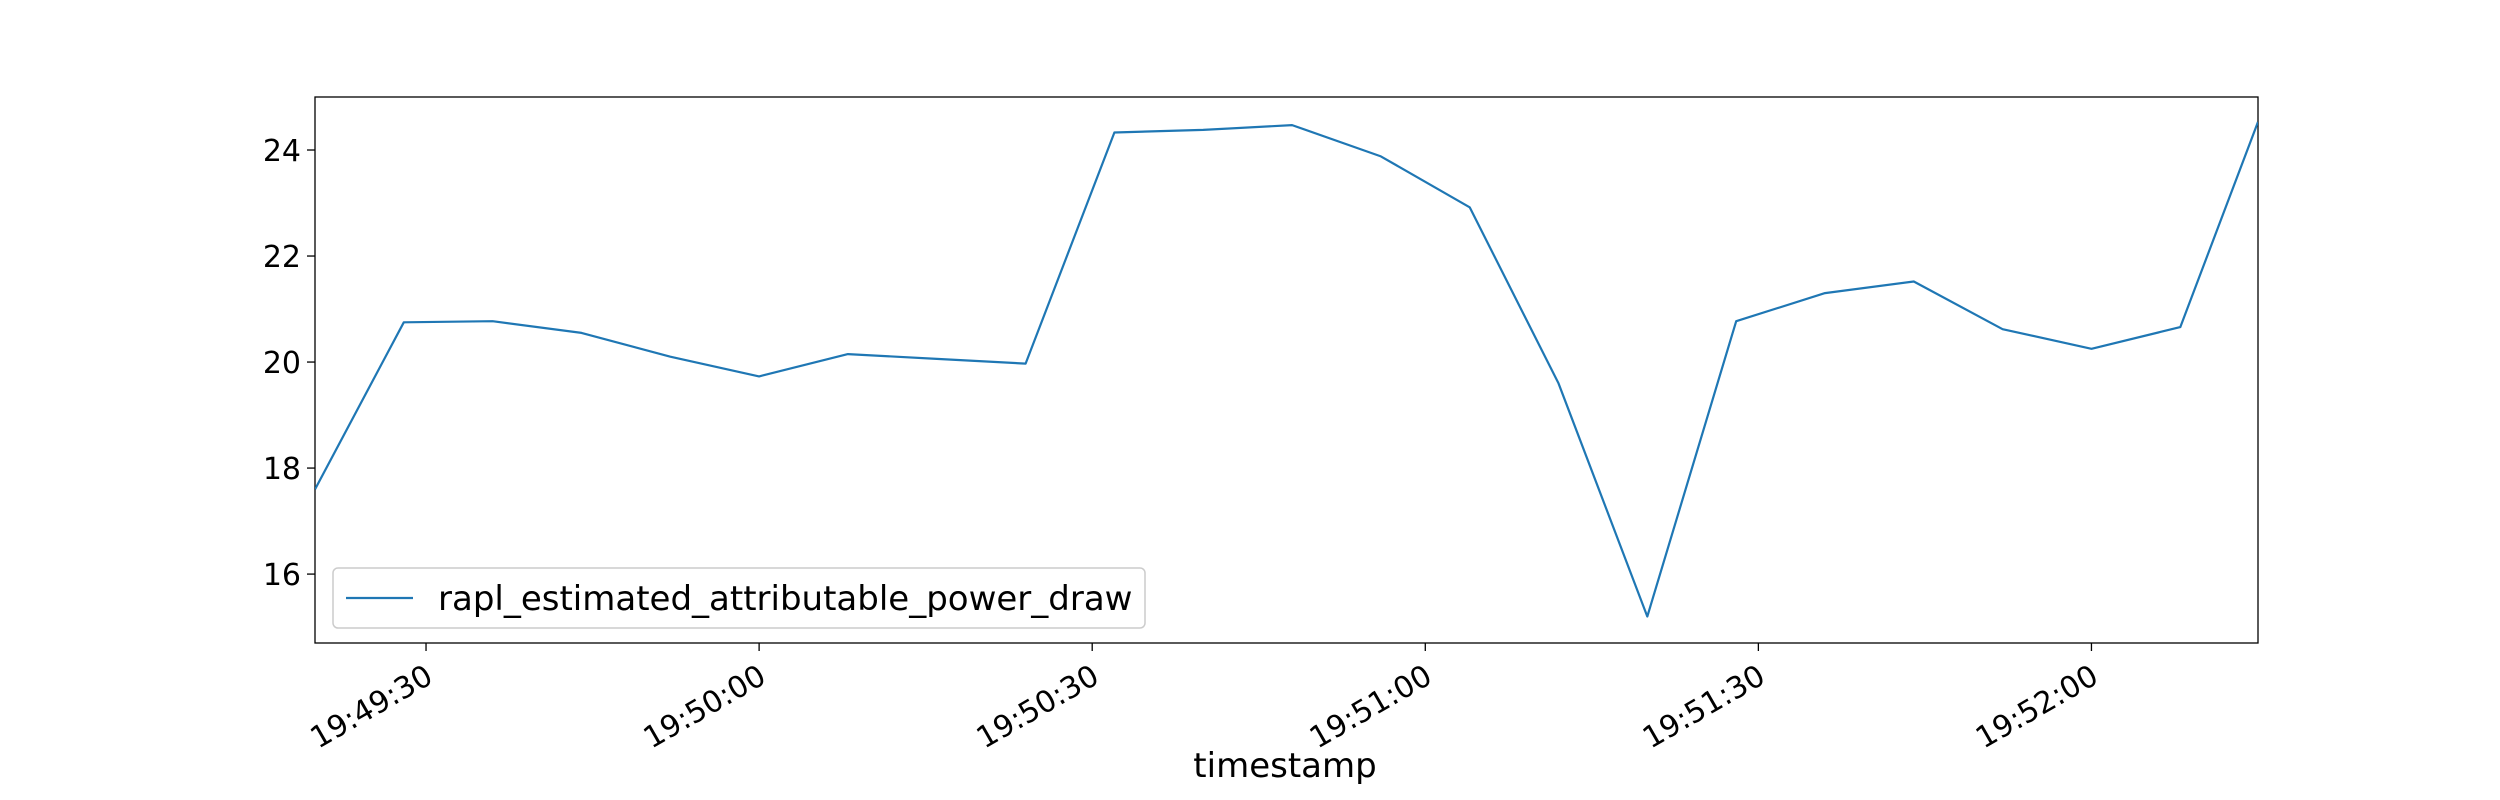 Image resolution: width=2500 pixels, height=800 pixels. Describe the element at coordinates (705, 707) in the screenshot. I see `x-tick-label: 19:50:00` at that location.